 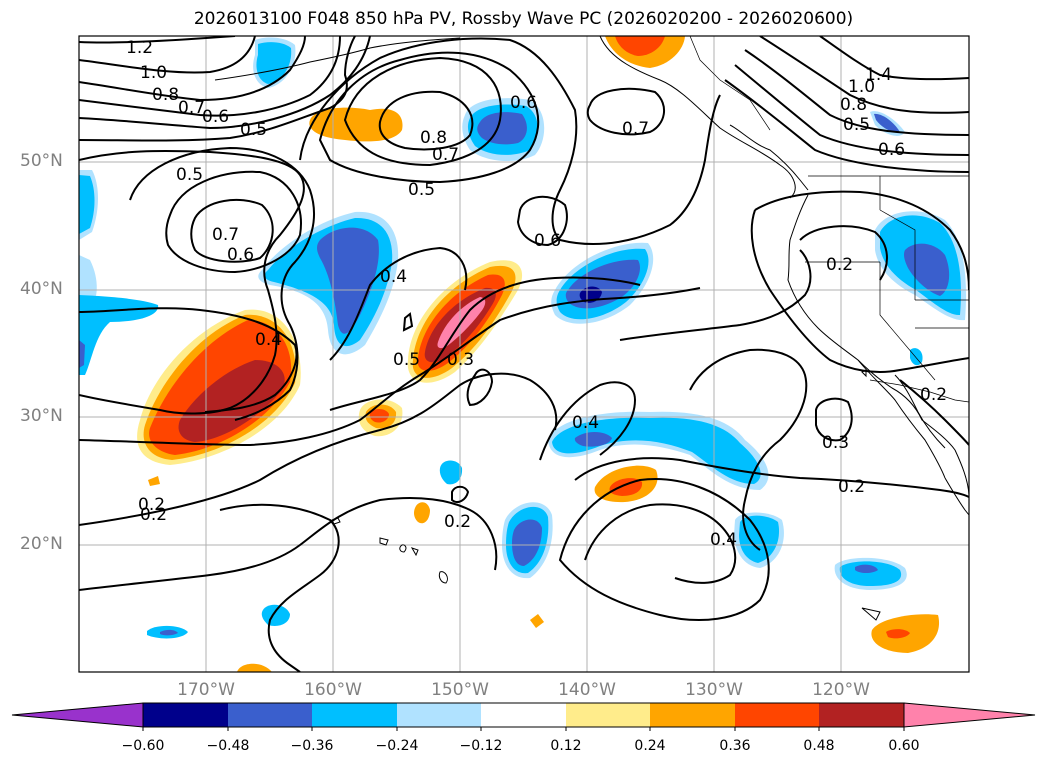 What do you see at coordinates (625, 111) in the screenshot?
I see `contour-0-7-ne` at bounding box center [625, 111].